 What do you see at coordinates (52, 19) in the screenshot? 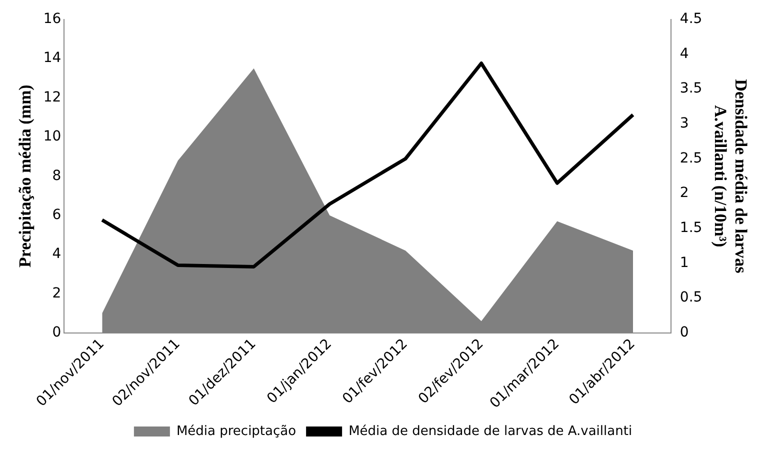
I see `y-tick-label: 16` at bounding box center [52, 19].